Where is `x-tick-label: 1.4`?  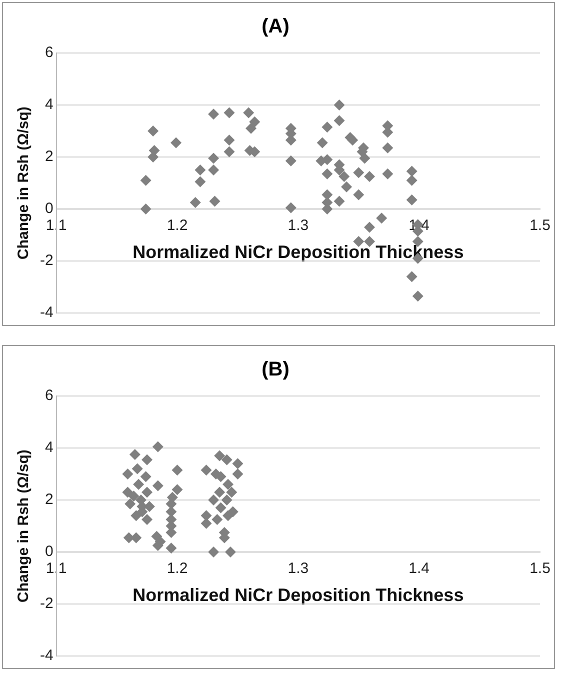 x-tick-label: 1.4 is located at coordinates (419, 569).